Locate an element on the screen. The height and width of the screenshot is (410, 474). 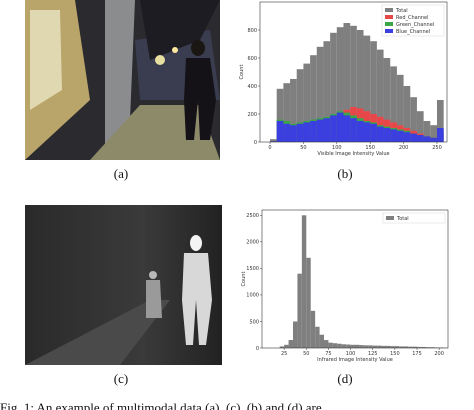
y-tick-label: 2000 is located at coordinates (252, 243).